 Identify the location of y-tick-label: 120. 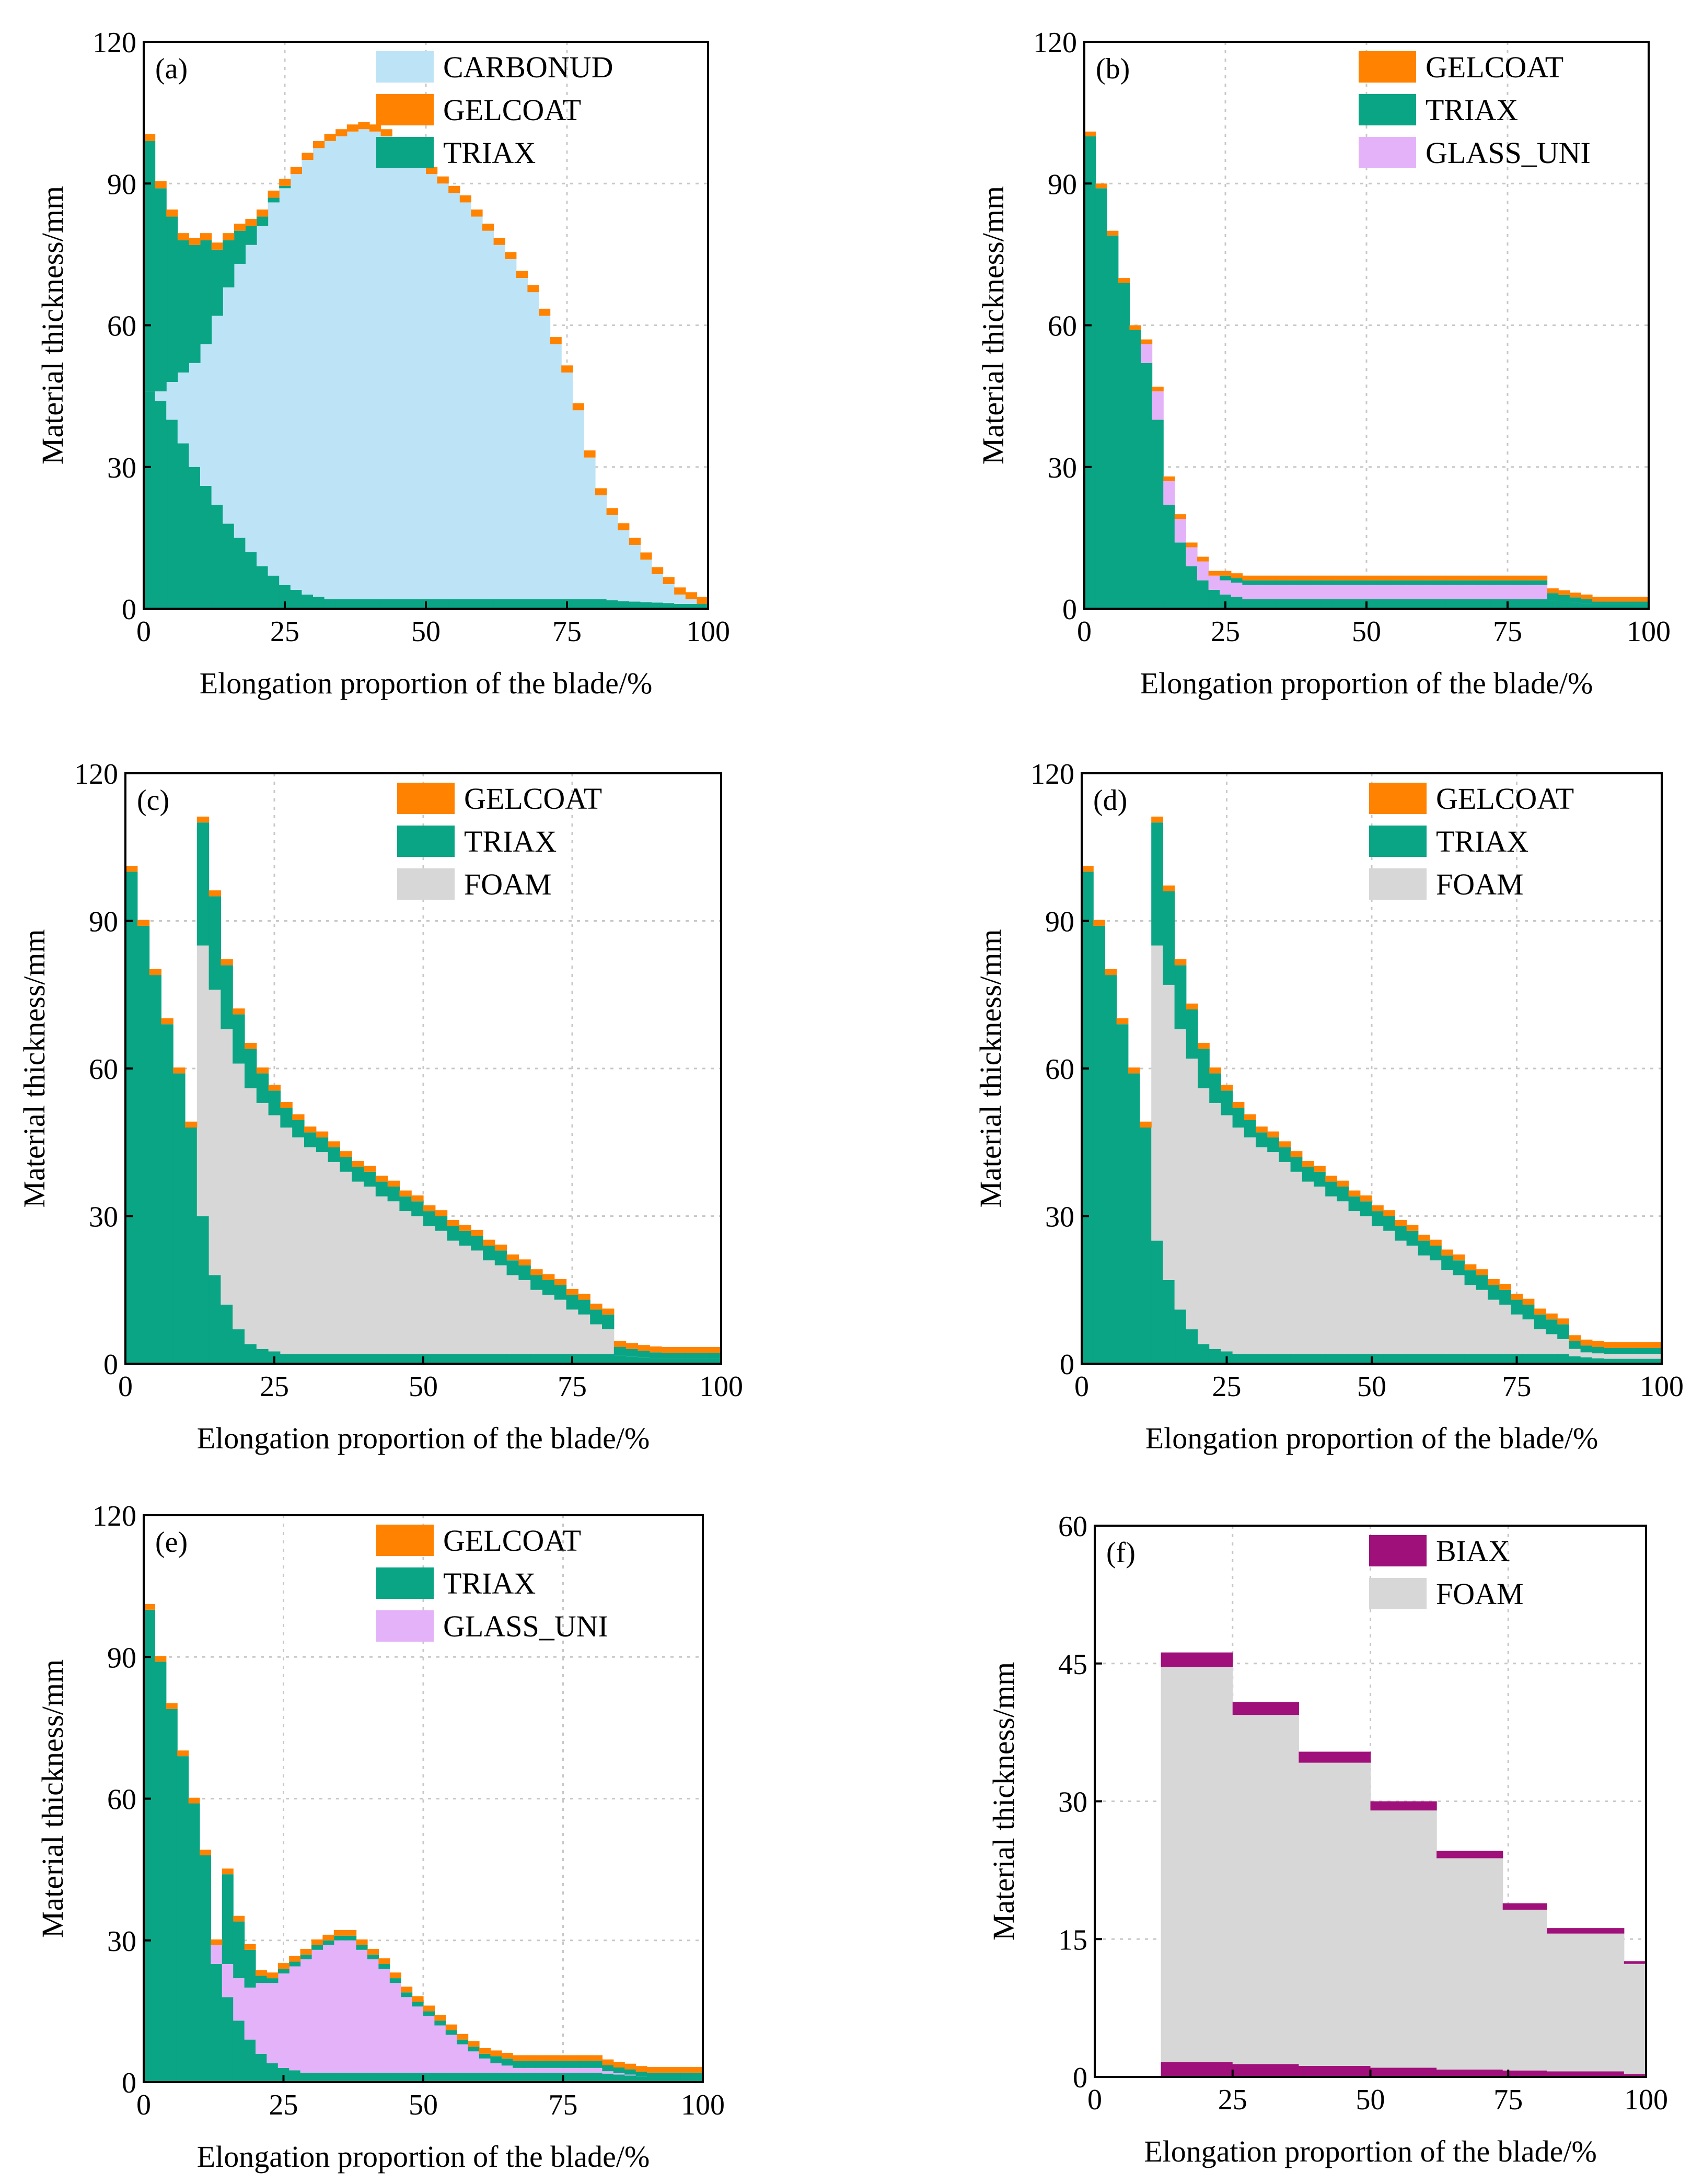
(1055, 43).